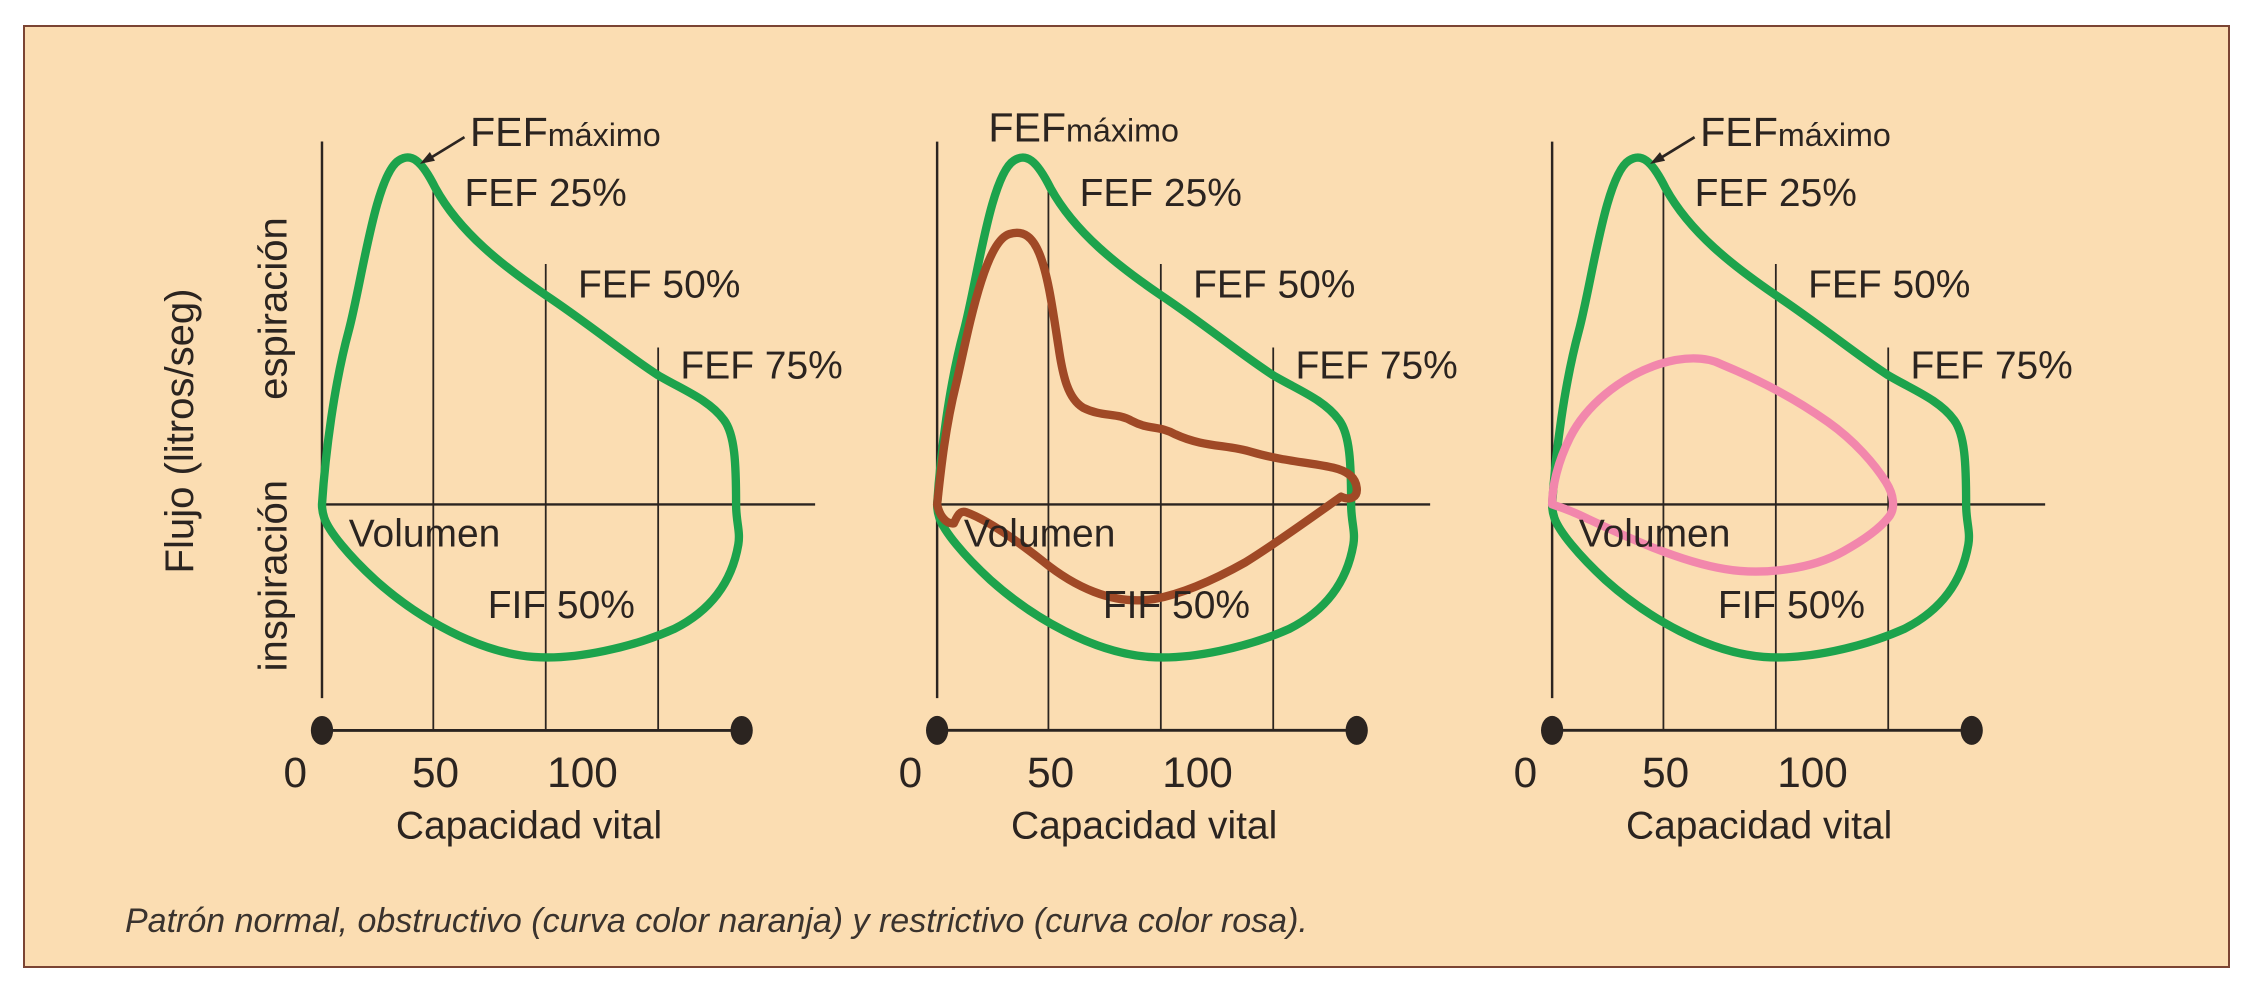 This screenshot has height=995, width=2254. What do you see at coordinates (1146, 416) in the screenshot?
I see `obstructive-loop-curve` at bounding box center [1146, 416].